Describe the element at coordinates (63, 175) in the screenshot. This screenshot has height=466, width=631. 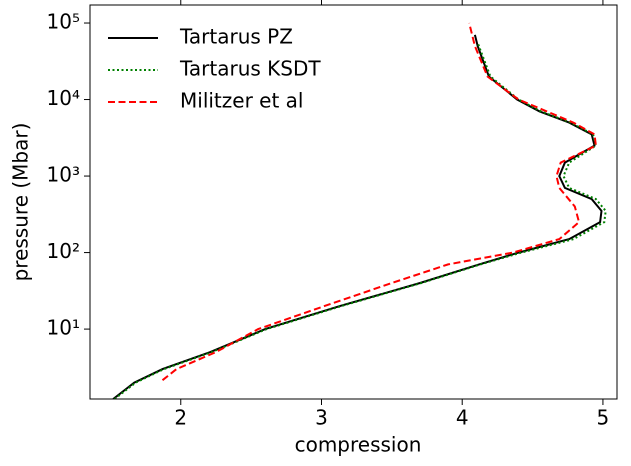
I see `y-tick-label: 10³` at that location.